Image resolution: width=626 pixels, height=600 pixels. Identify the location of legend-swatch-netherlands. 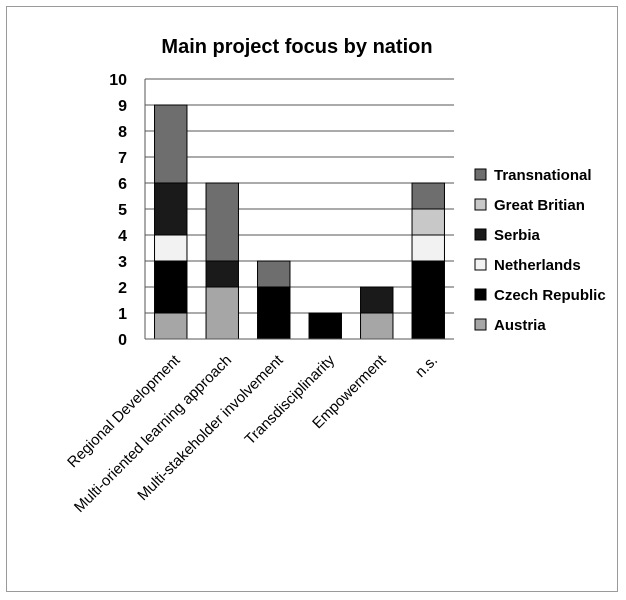
(480, 264).